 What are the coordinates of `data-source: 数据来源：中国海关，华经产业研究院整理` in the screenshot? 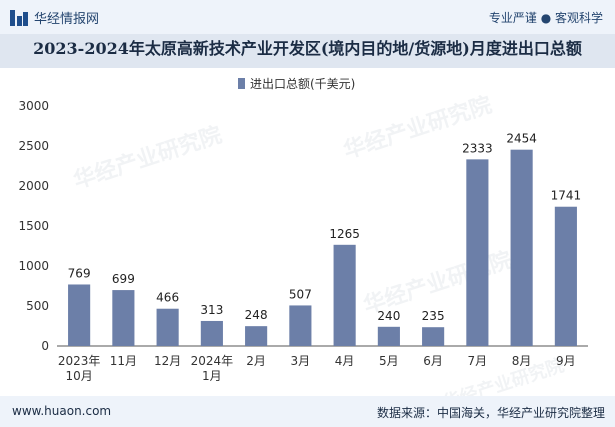 It's located at (490, 413).